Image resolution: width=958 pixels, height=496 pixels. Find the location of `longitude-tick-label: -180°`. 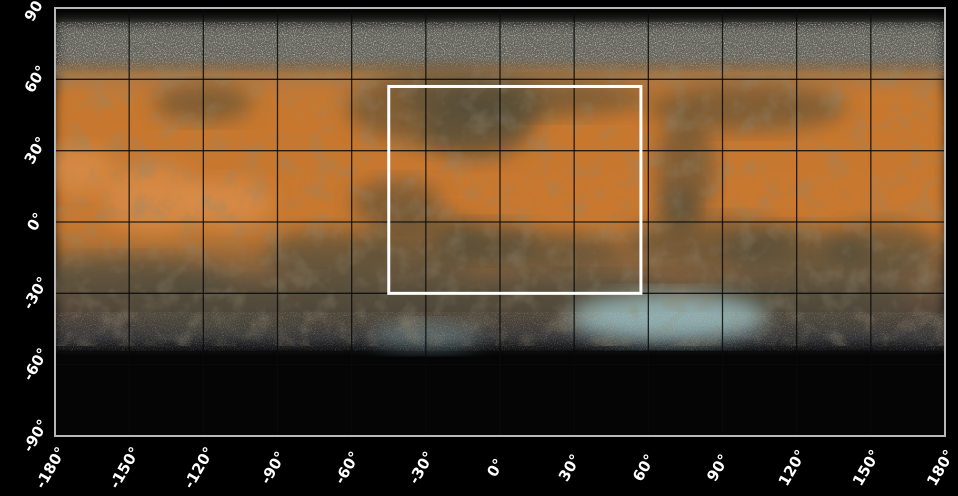

longitude-tick-label: -180° is located at coordinates (51, 468).